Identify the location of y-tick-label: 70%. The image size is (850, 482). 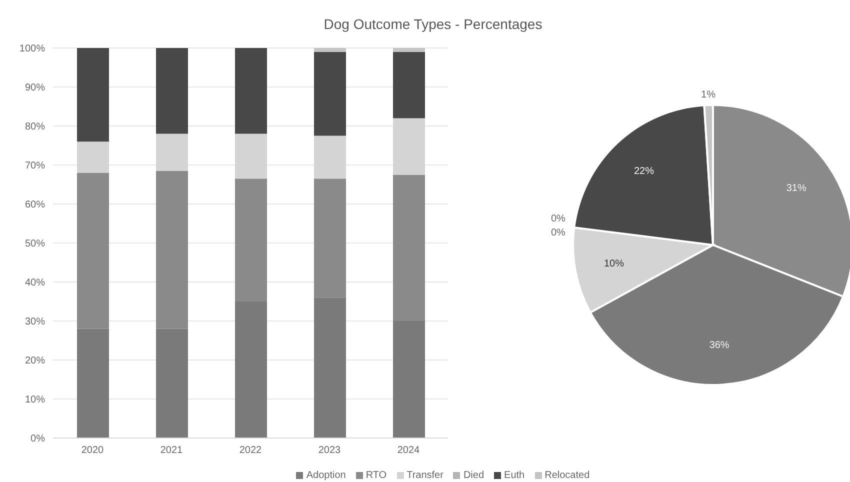
(35, 166).